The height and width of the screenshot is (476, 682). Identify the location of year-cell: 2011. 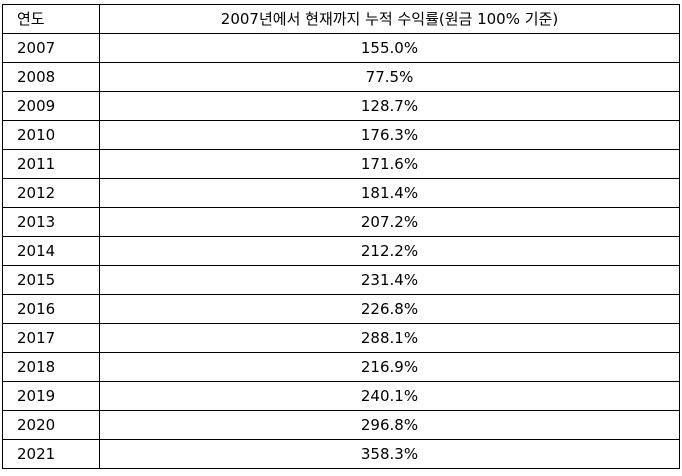
(51, 164).